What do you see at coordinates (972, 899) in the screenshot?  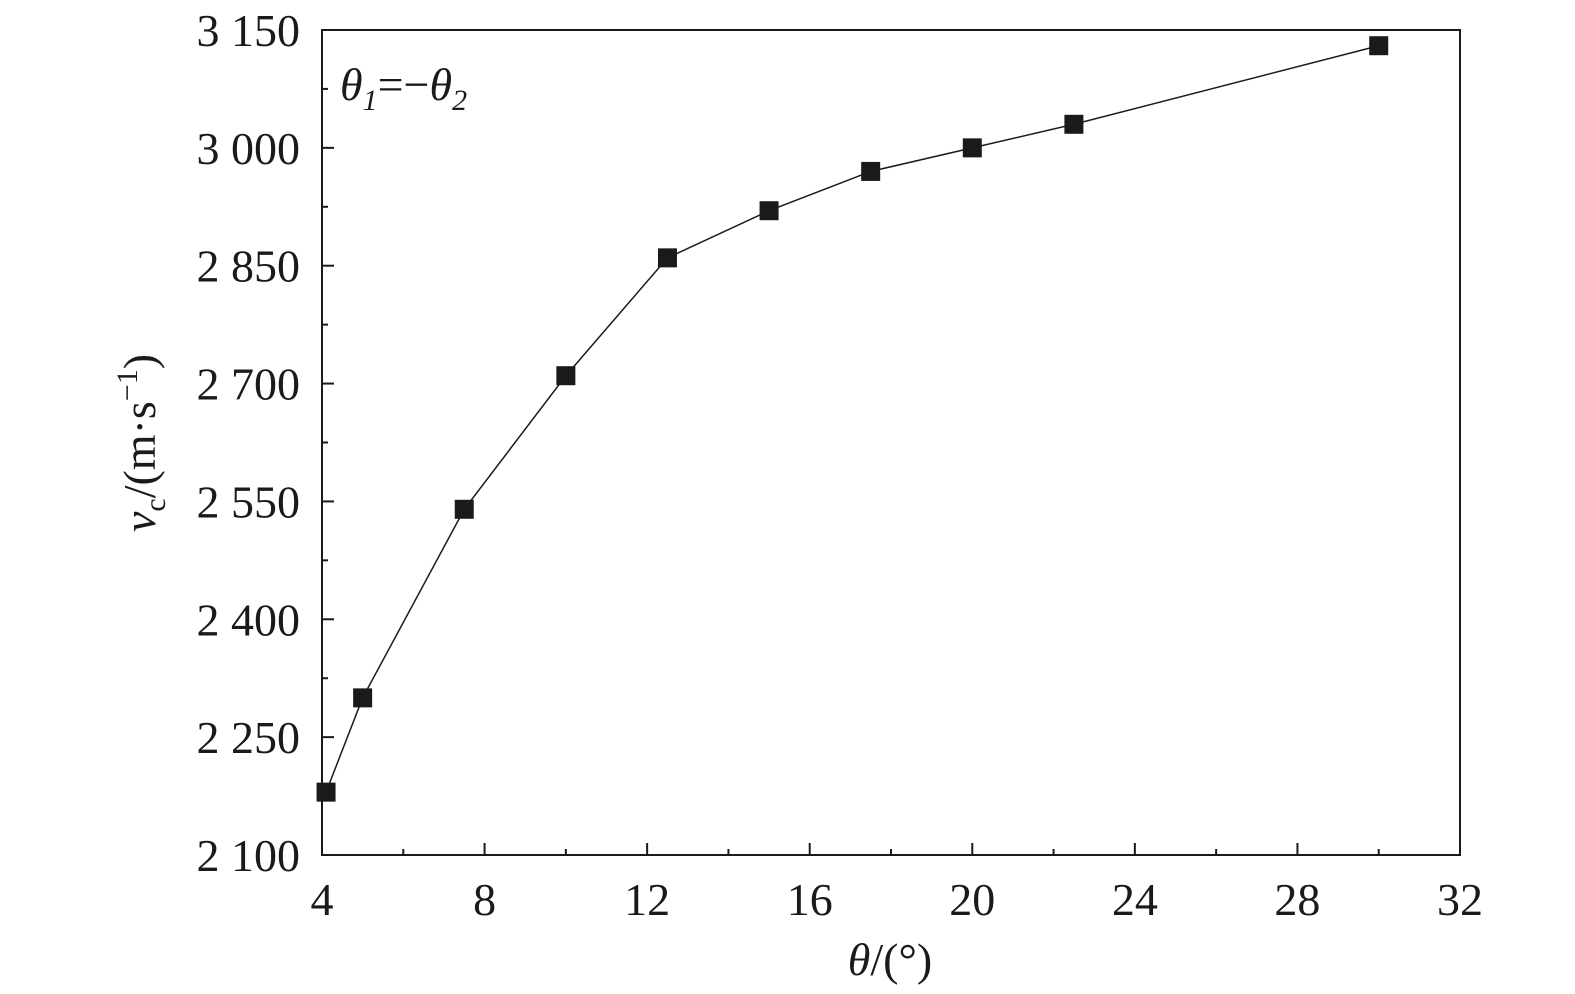 I see `x-tick-label: 20` at bounding box center [972, 899].